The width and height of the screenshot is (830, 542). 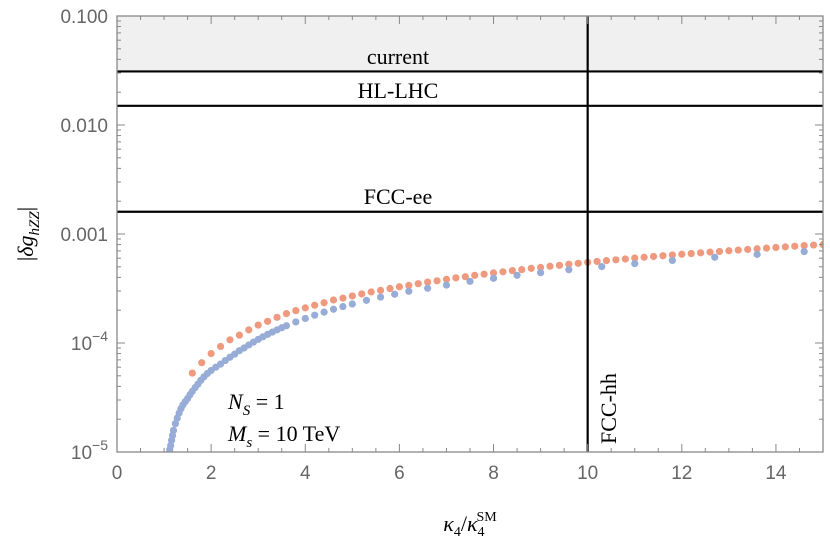 What do you see at coordinates (587, 473) in the screenshot?
I see `x-tick-label: 10` at bounding box center [587, 473].